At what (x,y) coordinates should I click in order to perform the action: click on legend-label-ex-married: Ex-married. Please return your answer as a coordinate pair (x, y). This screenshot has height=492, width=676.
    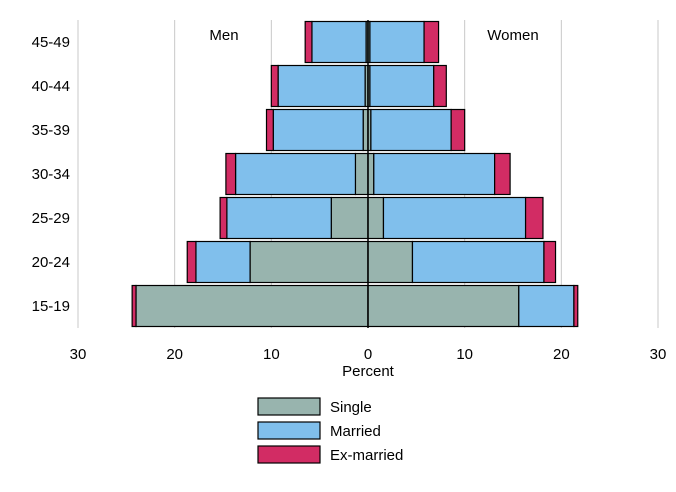
    Looking at the image, I should click on (366, 455).